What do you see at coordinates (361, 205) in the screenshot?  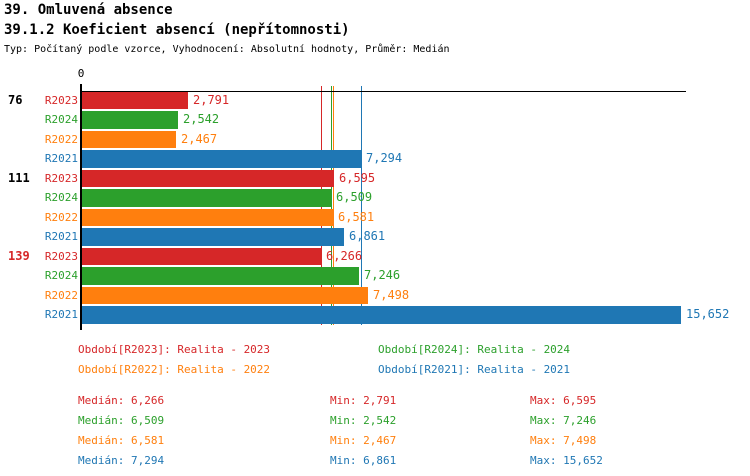 I see `median-line-R2021` at bounding box center [361, 205].